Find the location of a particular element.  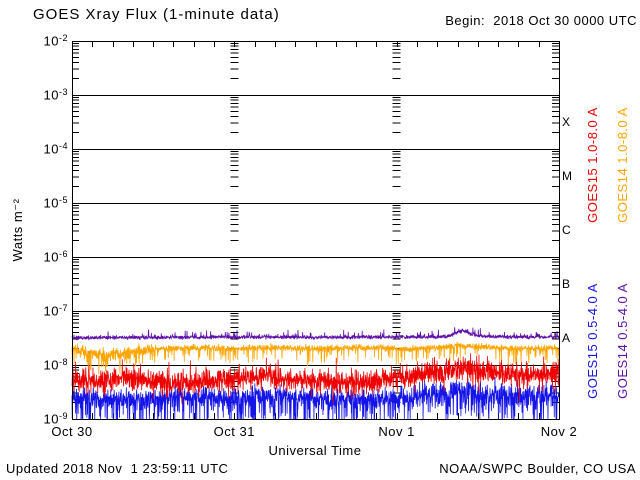

x-axis-title: Universal Time is located at coordinates (315, 450).